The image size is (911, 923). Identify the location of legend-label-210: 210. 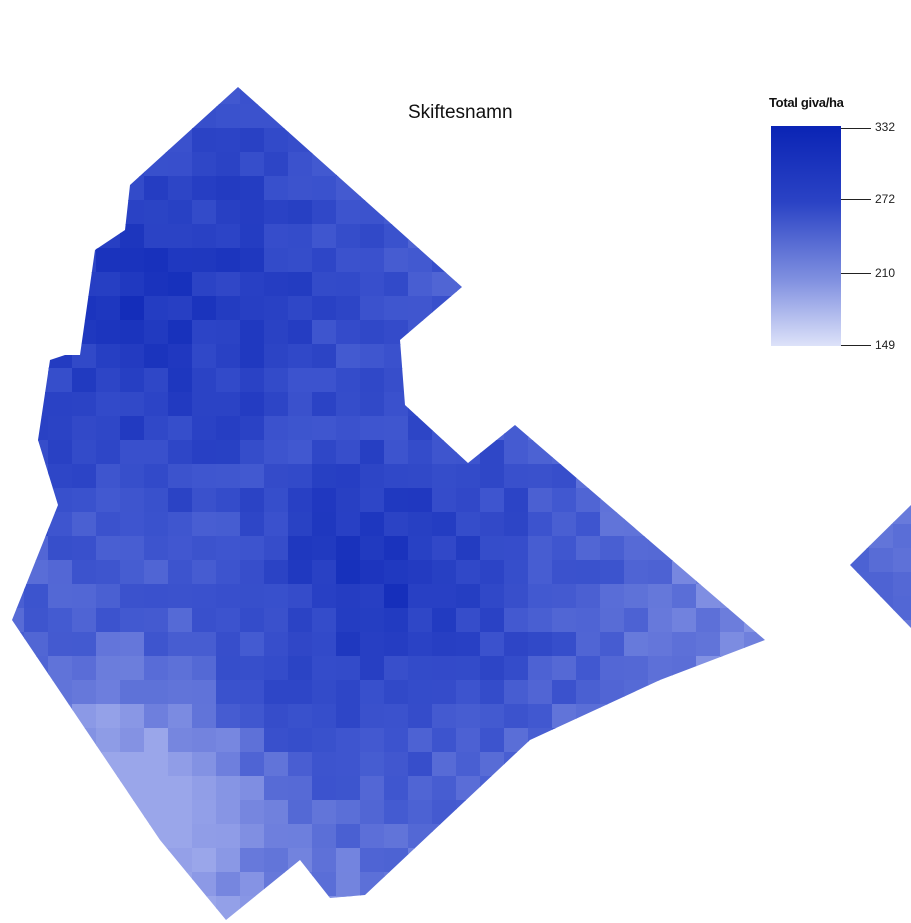
(885, 273).